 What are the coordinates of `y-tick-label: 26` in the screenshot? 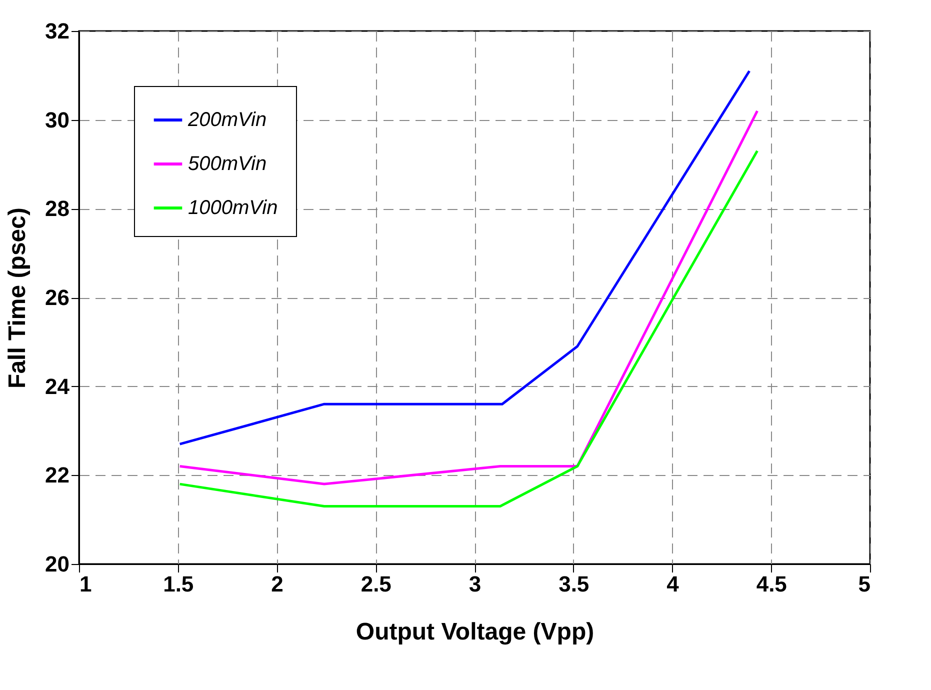 It's located at (57, 297).